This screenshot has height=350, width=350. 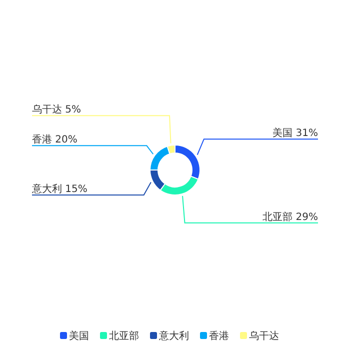 What do you see at coordinates (219, 336) in the screenshot?
I see `legend-label: 香港` at bounding box center [219, 336].